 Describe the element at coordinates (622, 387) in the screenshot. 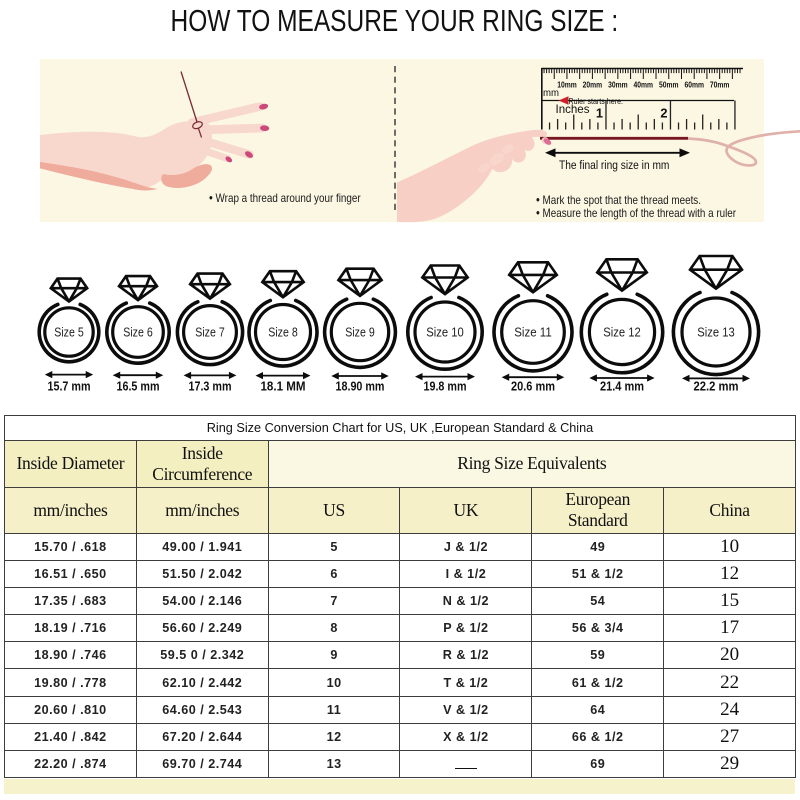

I see `svg-text: 21.4 mm` at that location.